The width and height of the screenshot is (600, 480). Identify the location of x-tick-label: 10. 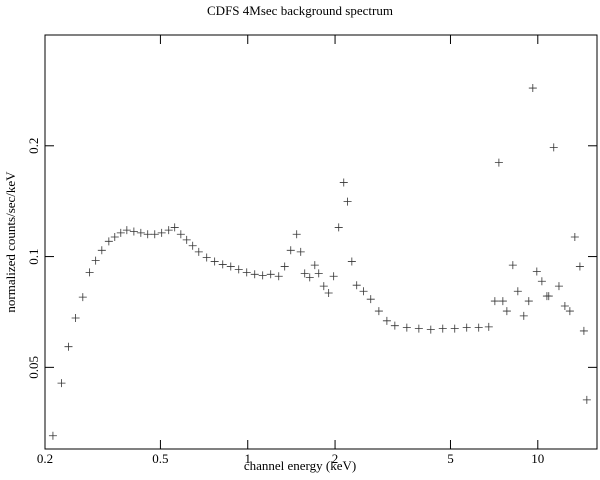
(537, 458).